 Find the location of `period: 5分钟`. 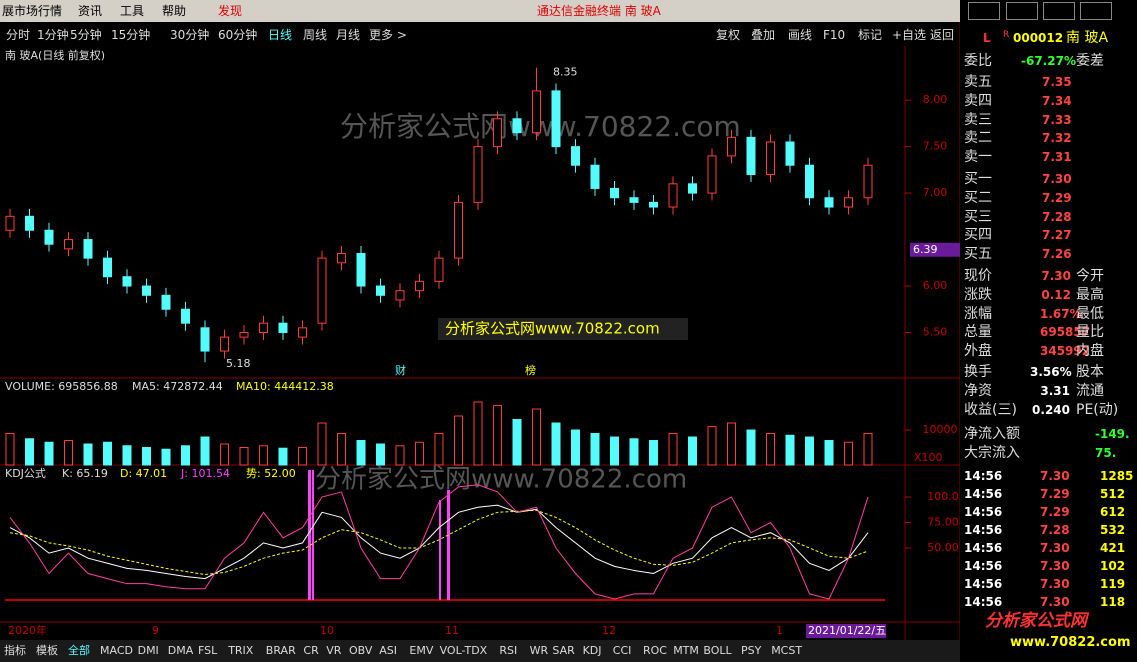

period: 5分钟 is located at coordinates (86, 35).